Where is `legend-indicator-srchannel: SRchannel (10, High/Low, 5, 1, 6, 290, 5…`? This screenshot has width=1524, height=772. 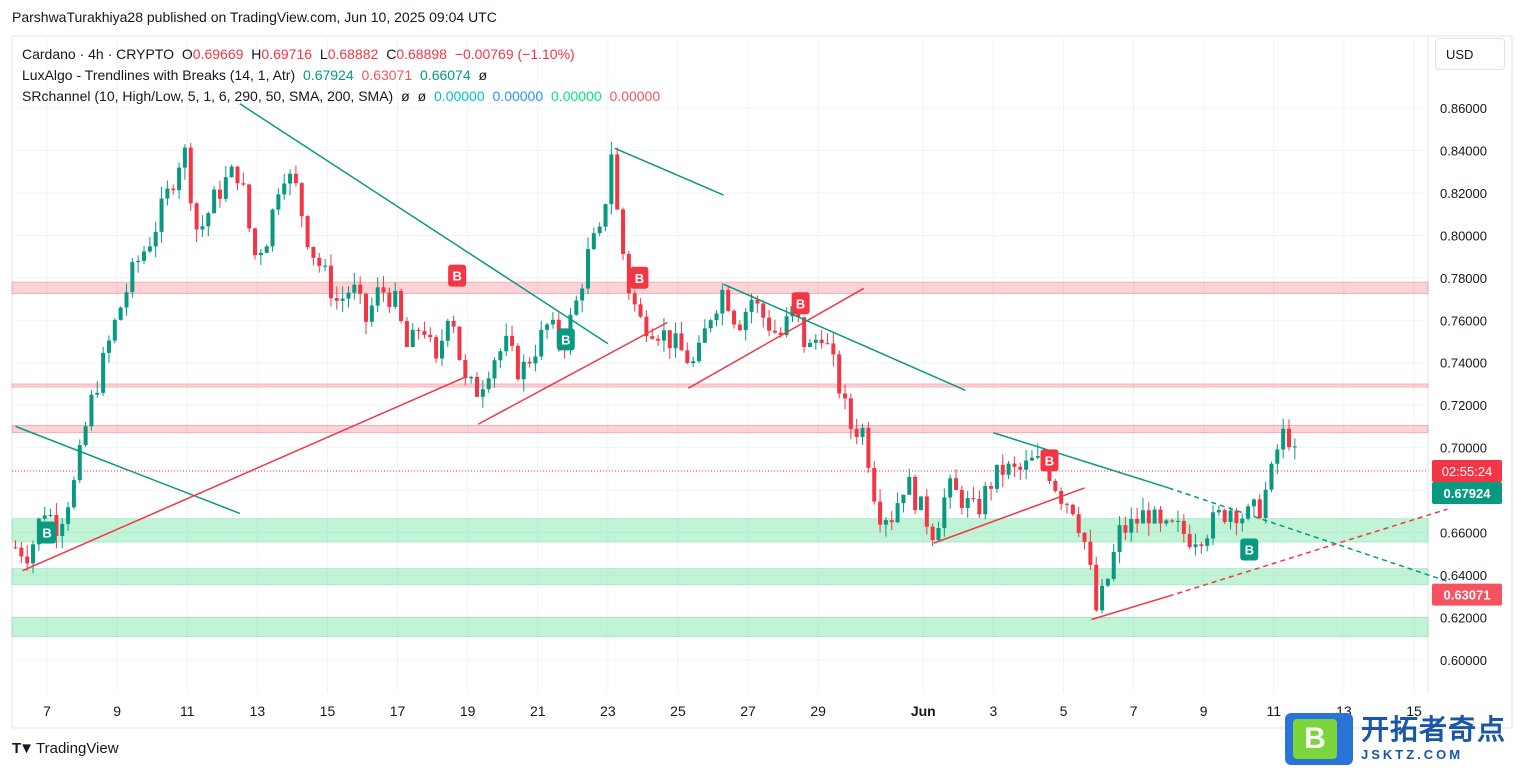
legend-indicator-srchannel: SRchannel (10, High/Low, 5, 1, 6, 290, 5… is located at coordinates (343, 96).